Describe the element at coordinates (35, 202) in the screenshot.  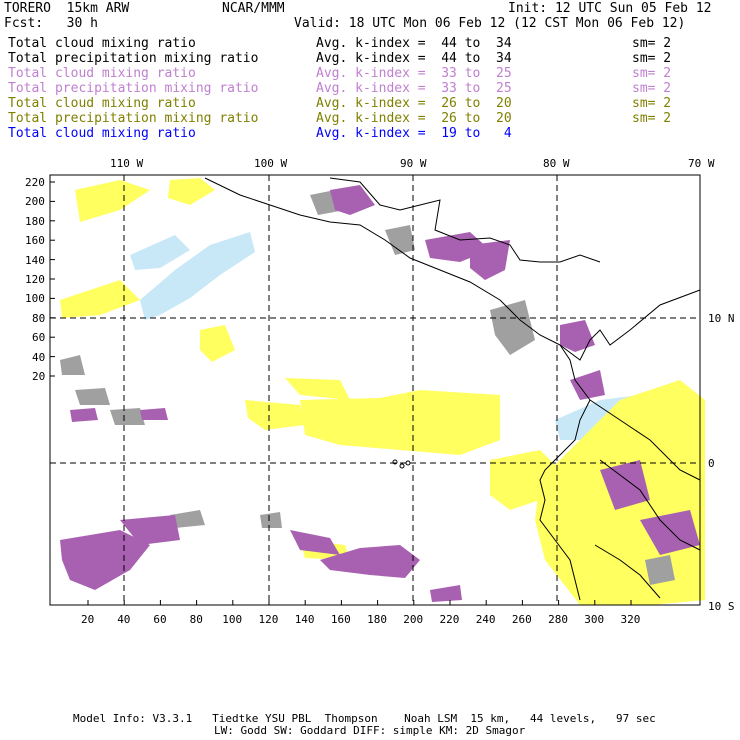
I see `y-tick-label: 200` at that location.